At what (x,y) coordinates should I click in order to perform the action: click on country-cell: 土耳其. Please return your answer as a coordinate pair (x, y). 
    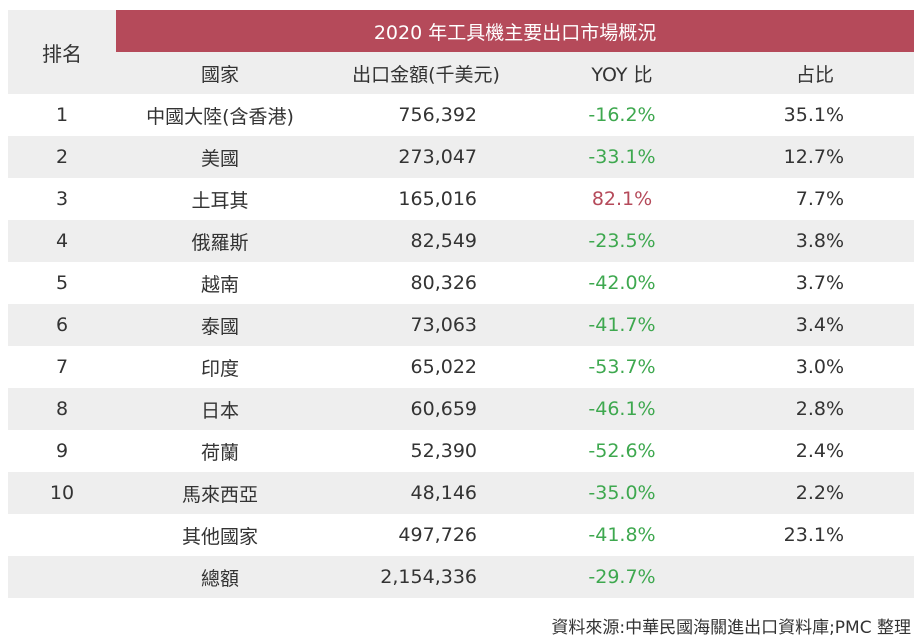
    Looking at the image, I should click on (220, 200).